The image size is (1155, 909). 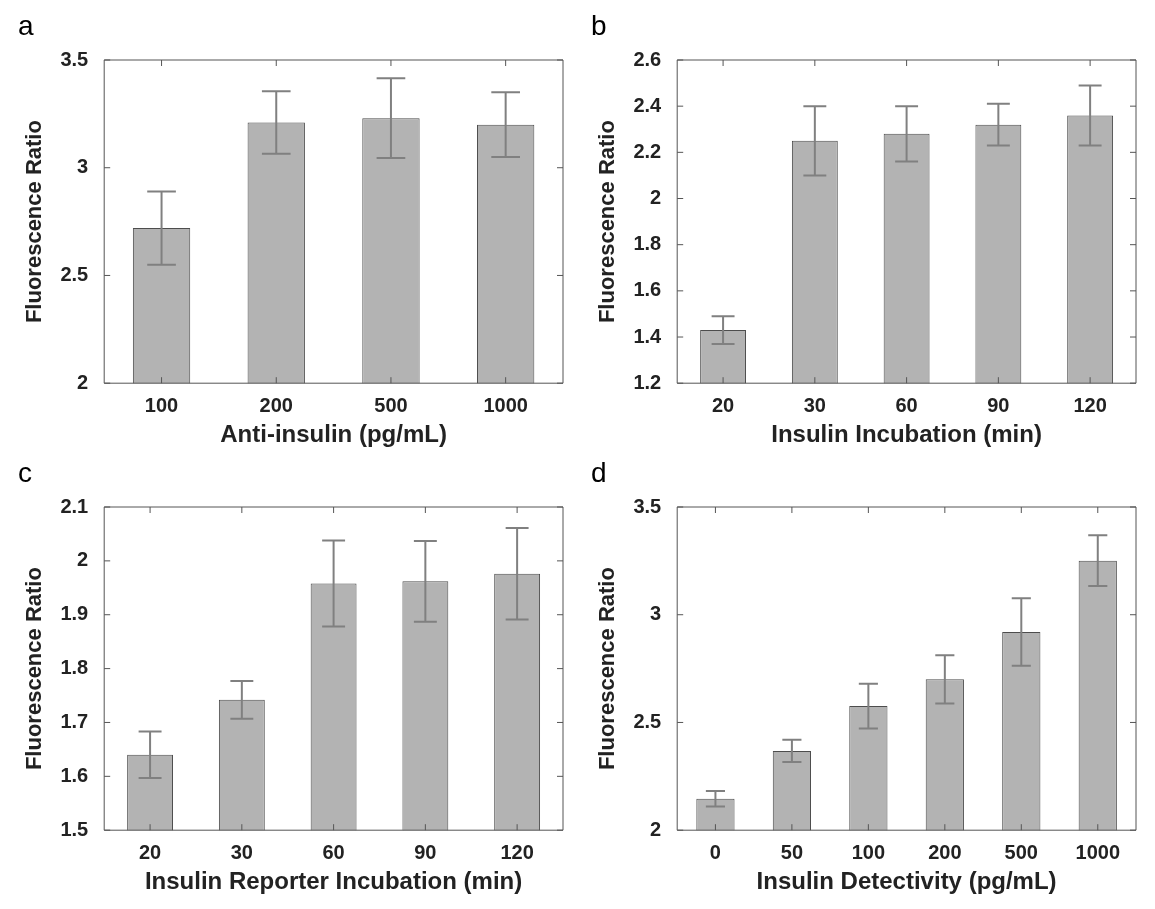 What do you see at coordinates (26, 26) in the screenshot?
I see `chart-title: a` at bounding box center [26, 26].